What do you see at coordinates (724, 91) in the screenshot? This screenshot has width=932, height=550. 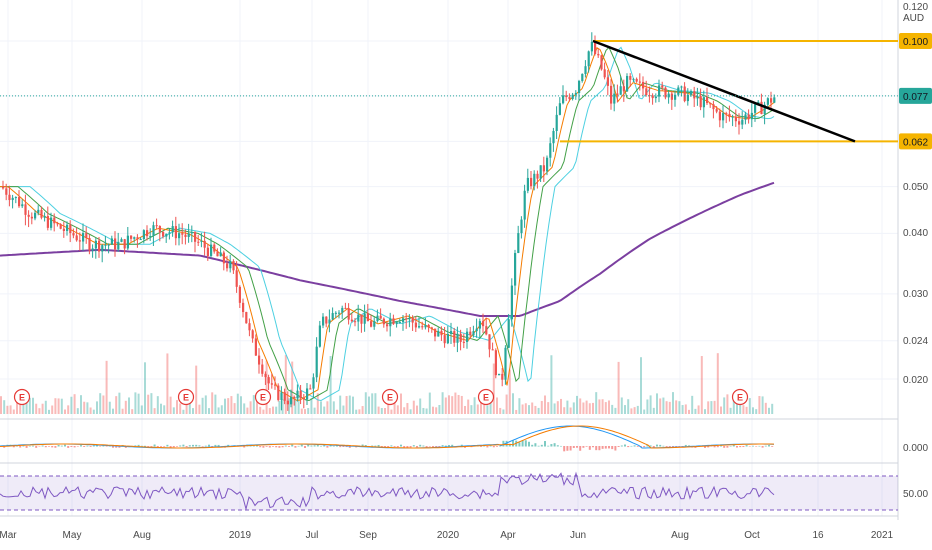 I see `descending-trendline` at bounding box center [724, 91].